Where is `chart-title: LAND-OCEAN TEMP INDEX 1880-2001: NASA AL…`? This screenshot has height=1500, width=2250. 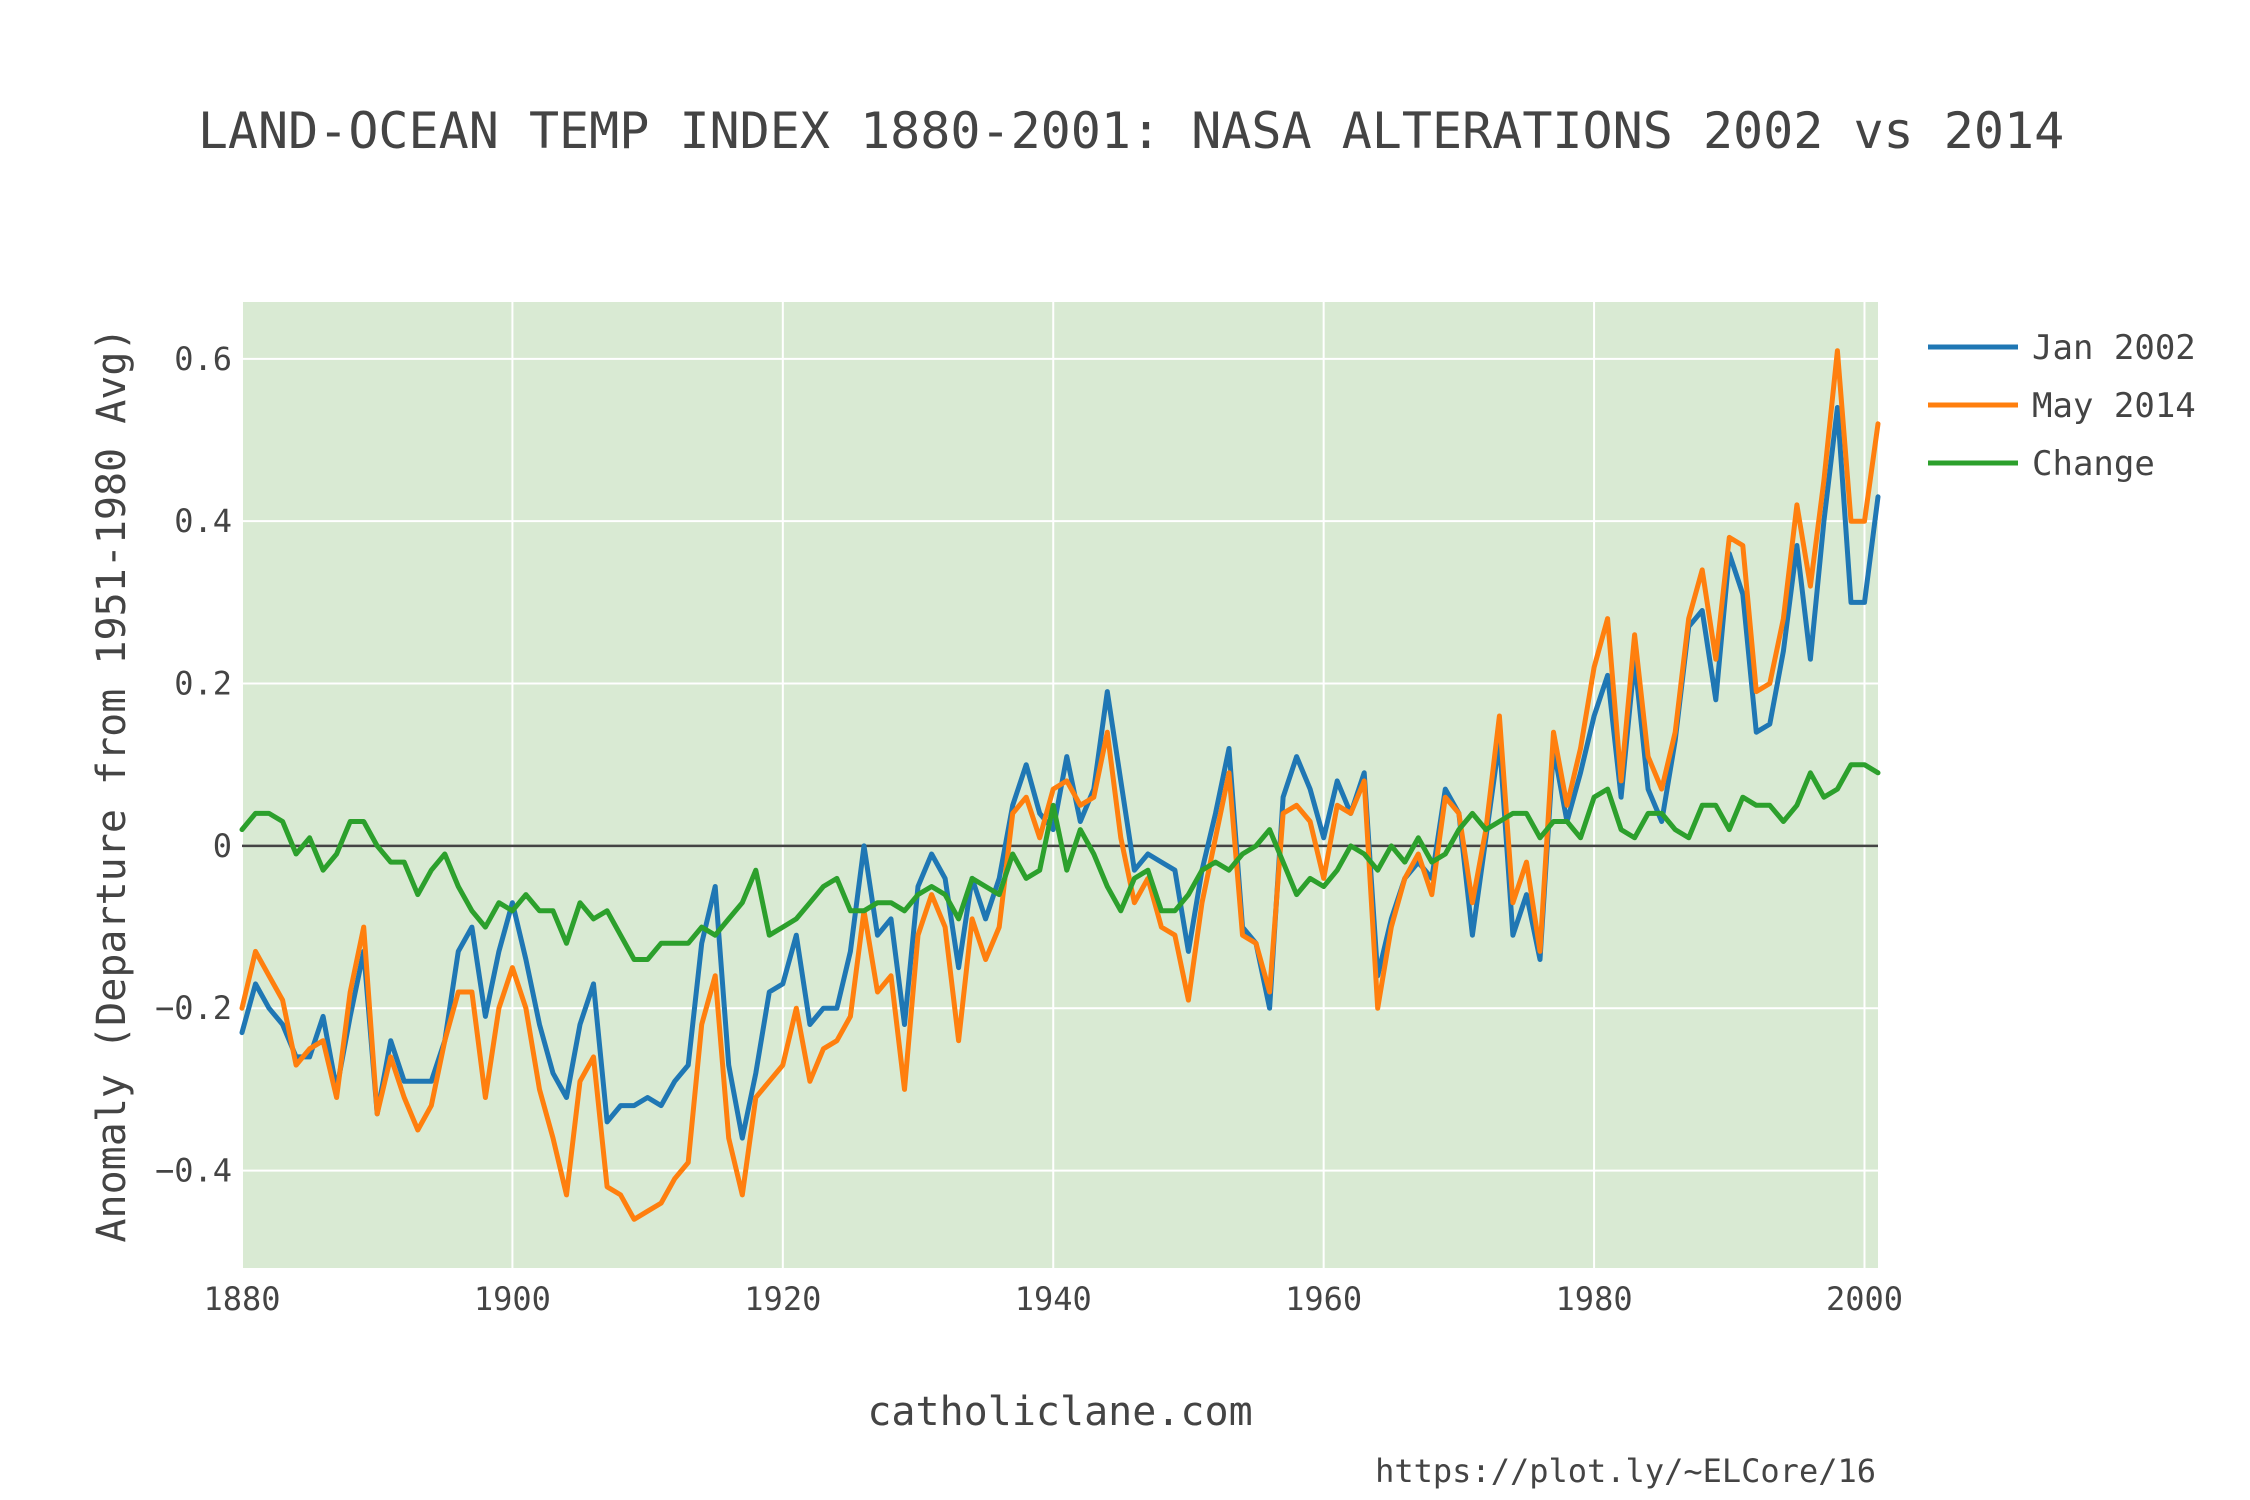
chart-title: LAND-OCEAN TEMP INDEX 1880-2001: NASA AL… is located at coordinates (1131, 131).